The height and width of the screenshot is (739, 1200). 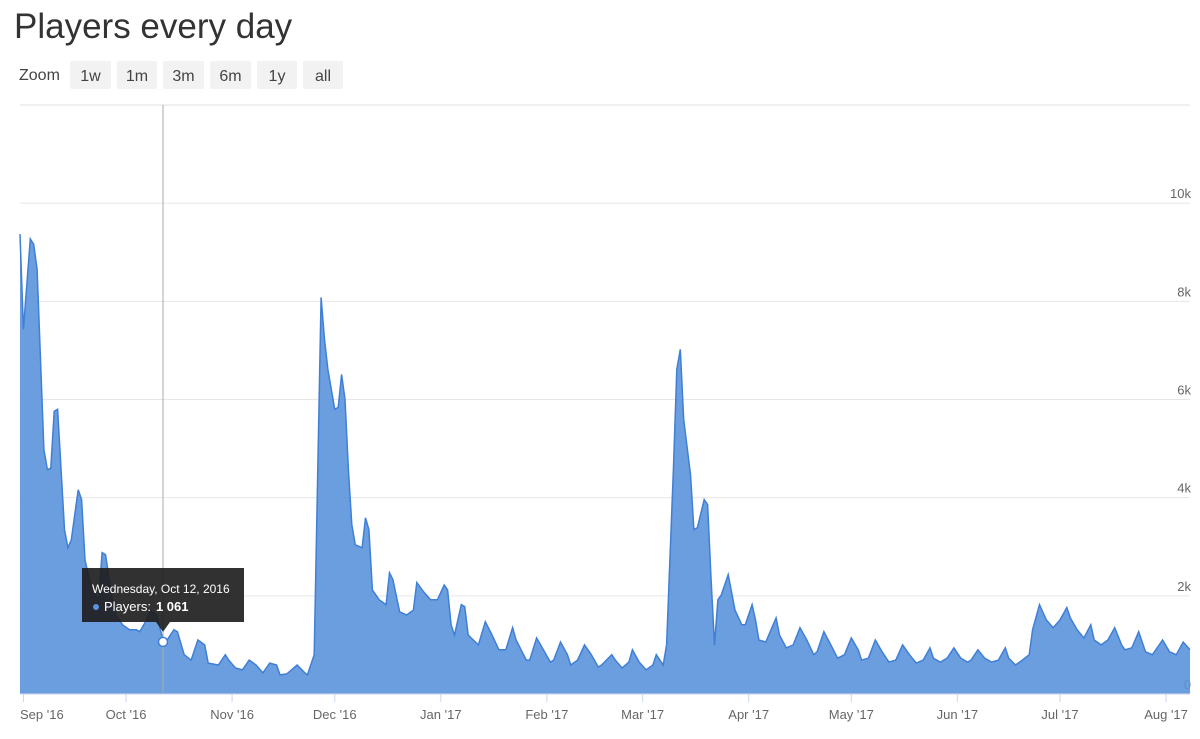 I want to click on x-tick-label: May '17, so click(x=851, y=714).